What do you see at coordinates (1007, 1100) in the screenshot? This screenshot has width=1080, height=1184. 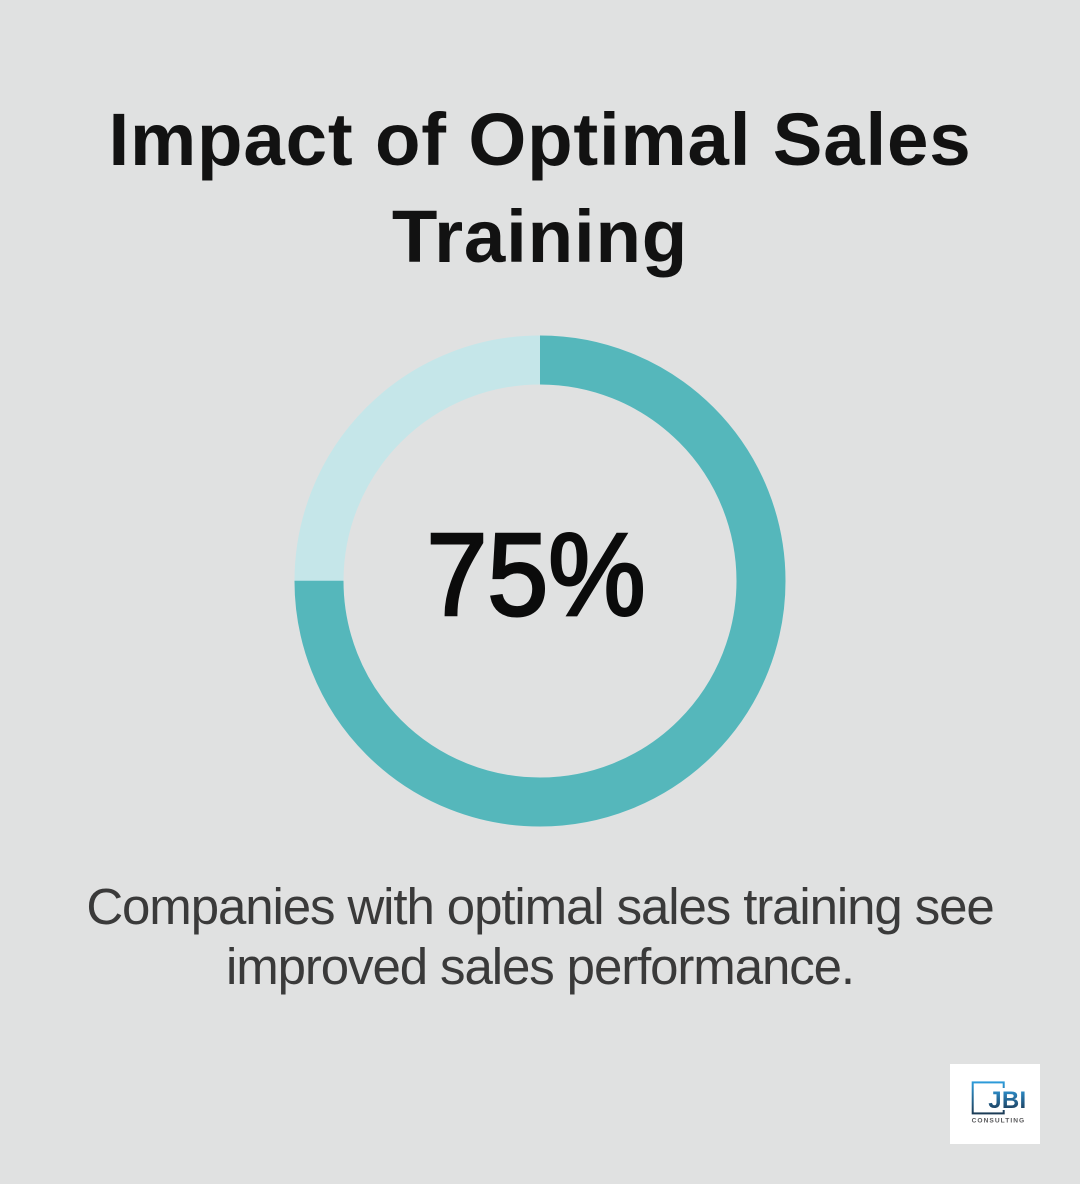 I see `svg-text: JBI` at bounding box center [1007, 1100].